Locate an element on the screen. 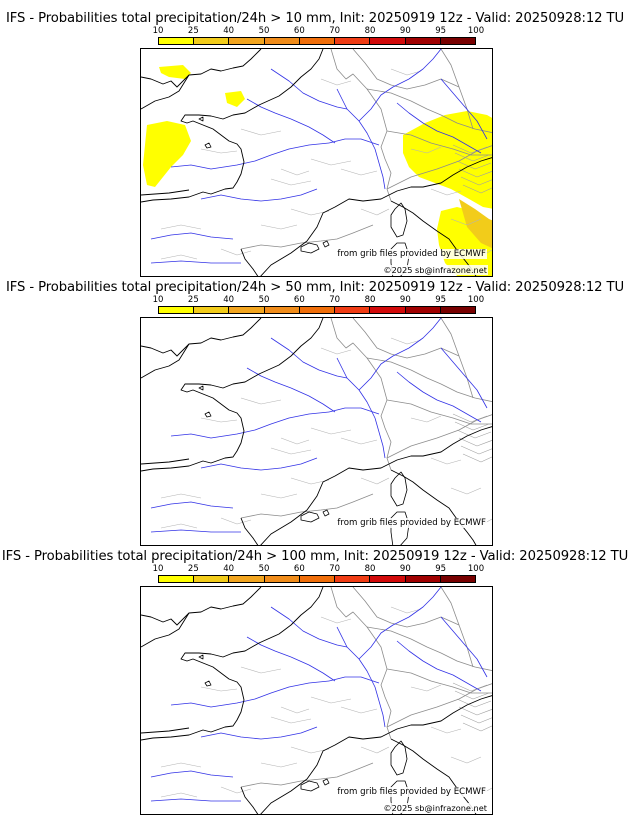 The image size is (630, 828). copyright-text: ©2025 sb@infrazone.net is located at coordinates (435, 270).